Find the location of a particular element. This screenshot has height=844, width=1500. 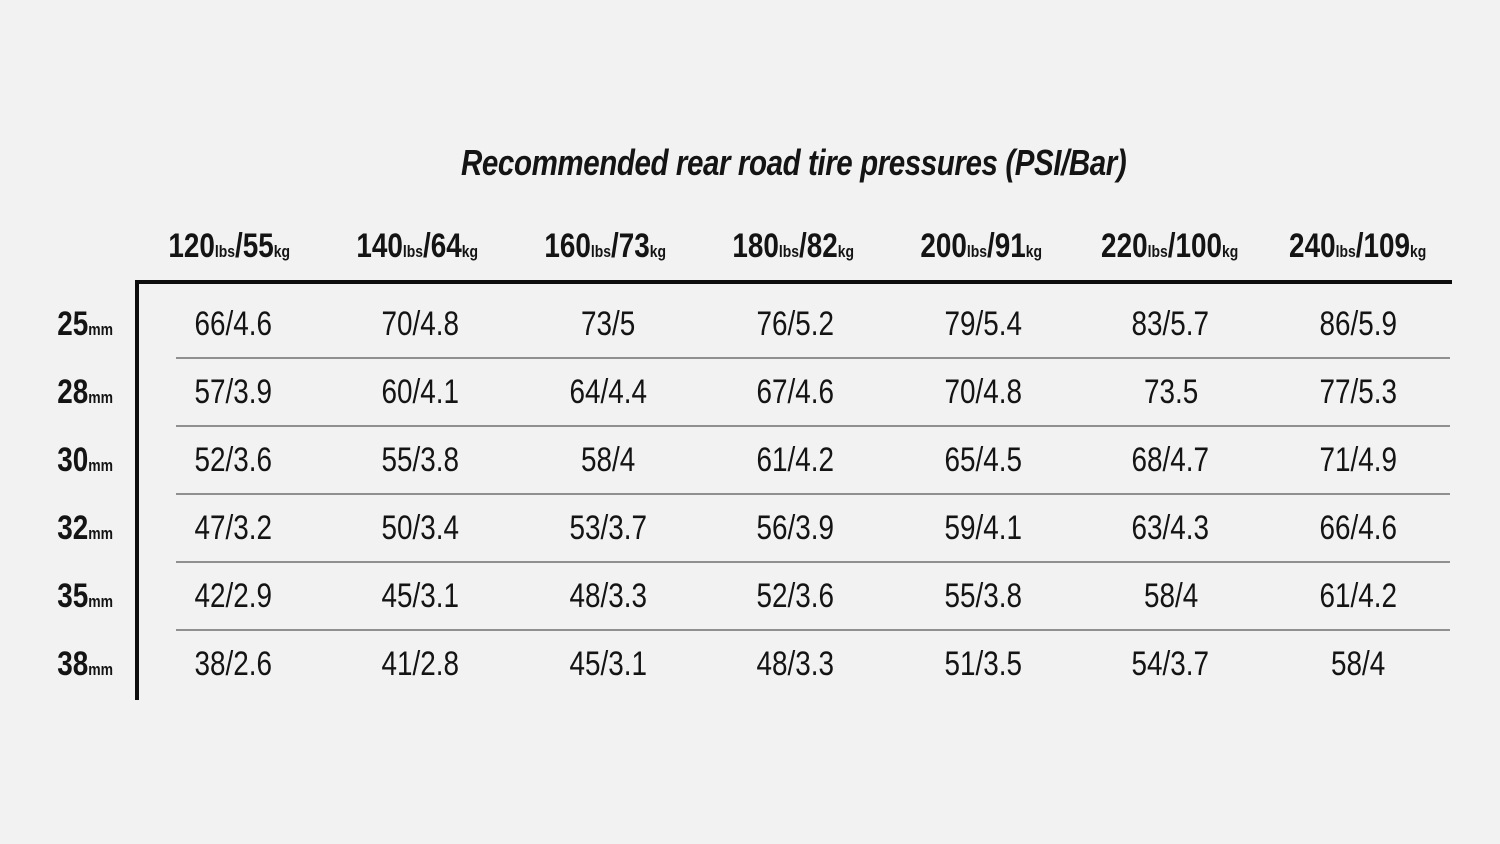

row-header-5: 38mm is located at coordinates (85, 663).